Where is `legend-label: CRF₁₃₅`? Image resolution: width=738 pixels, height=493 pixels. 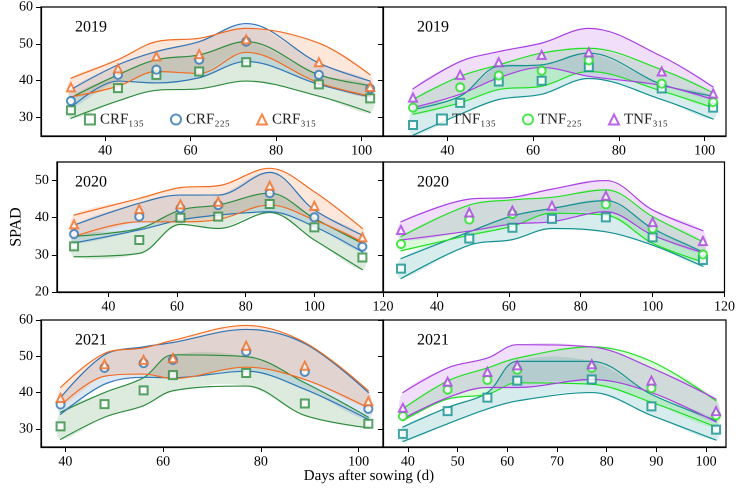 legend-label: CRF₁₃₅ is located at coordinates (122, 120).